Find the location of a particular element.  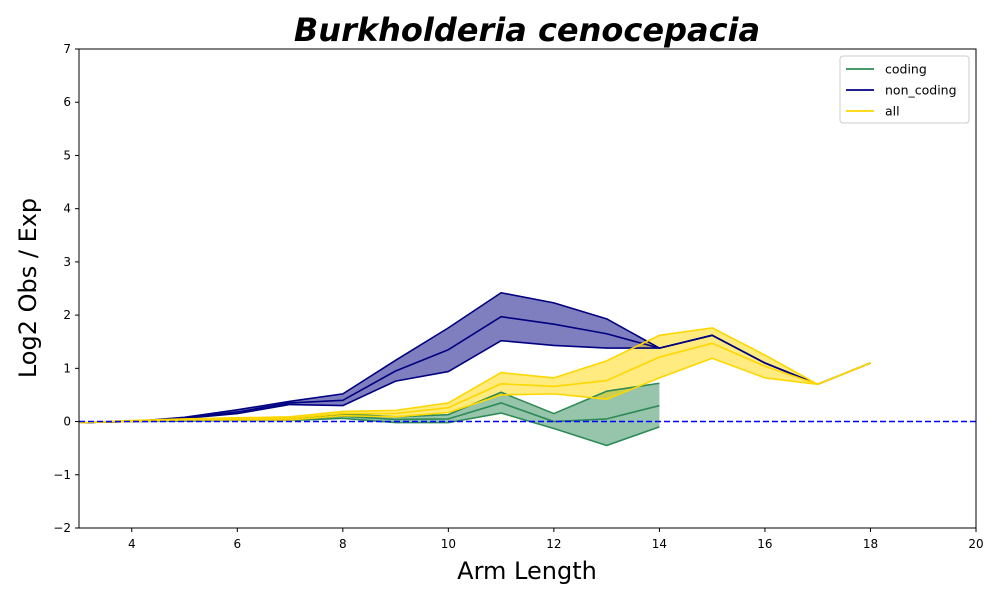

coding-lower-line is located at coordinates (369, 429).